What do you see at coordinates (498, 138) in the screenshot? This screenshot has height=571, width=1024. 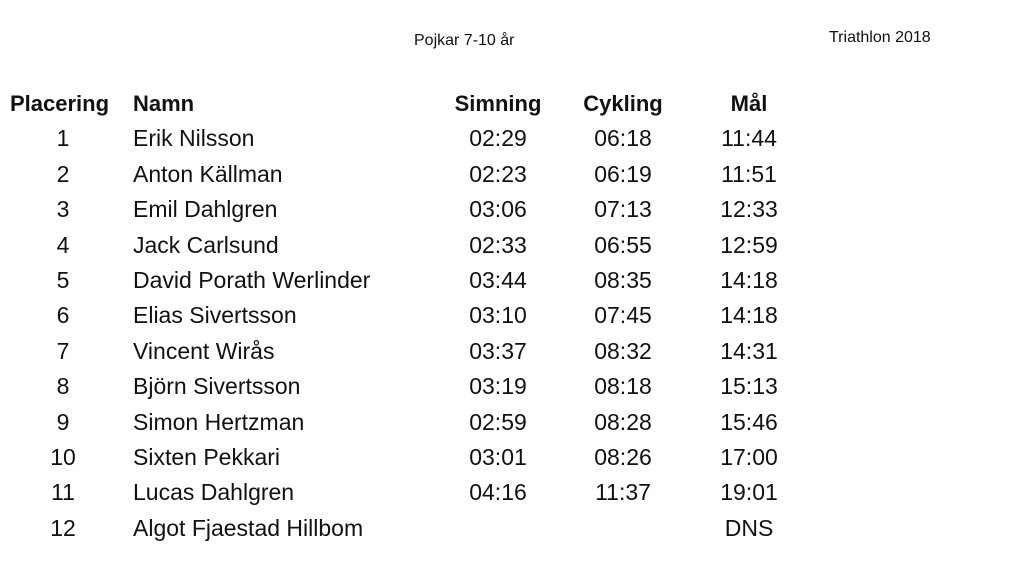 I see `row-swim: 02:29` at bounding box center [498, 138].